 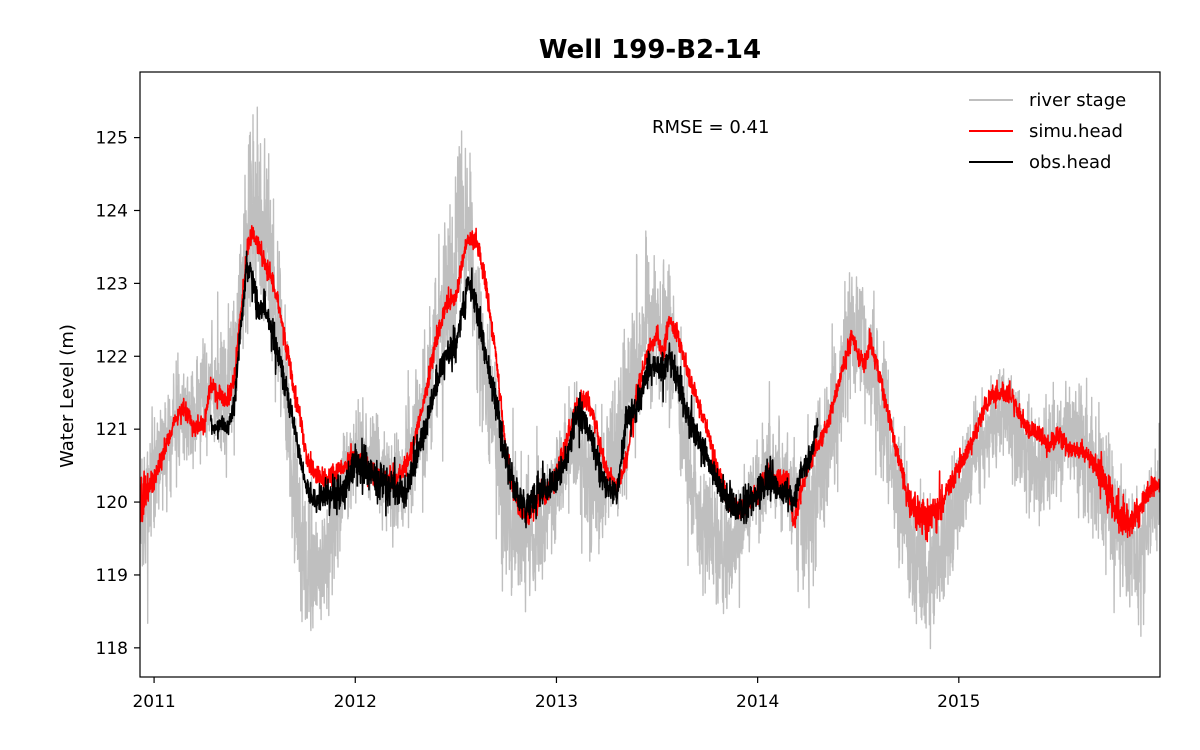 I want to click on x-axis: 2011 2012 2013 2014 2015, so click(x=556, y=694).